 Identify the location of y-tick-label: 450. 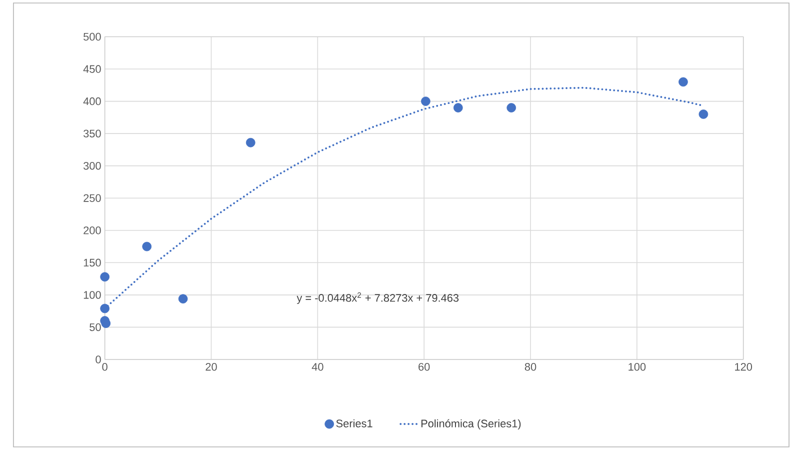
(92, 69).